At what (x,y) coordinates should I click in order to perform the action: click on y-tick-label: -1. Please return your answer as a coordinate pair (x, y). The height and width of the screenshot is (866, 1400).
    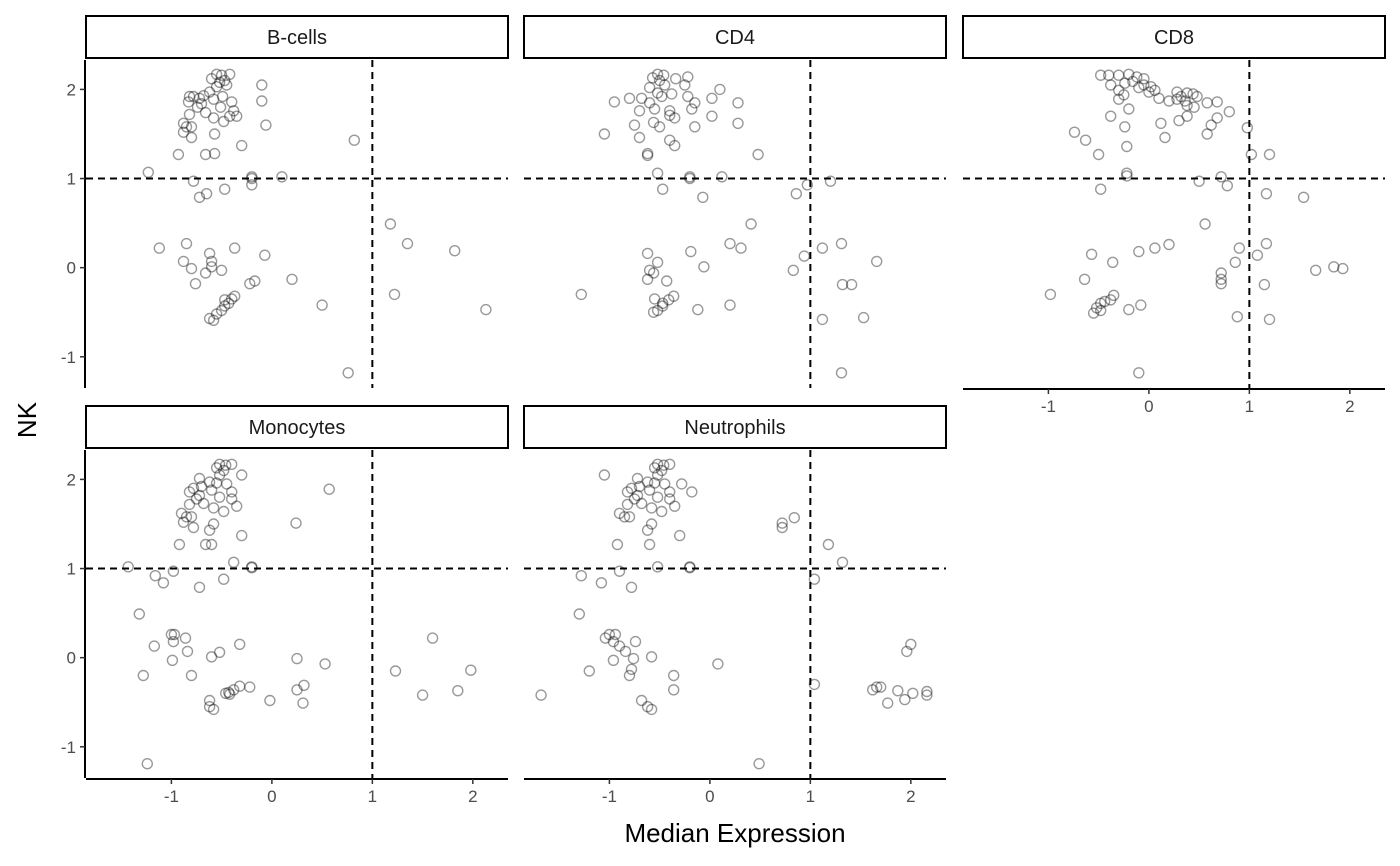
    Looking at the image, I should click on (68, 357).